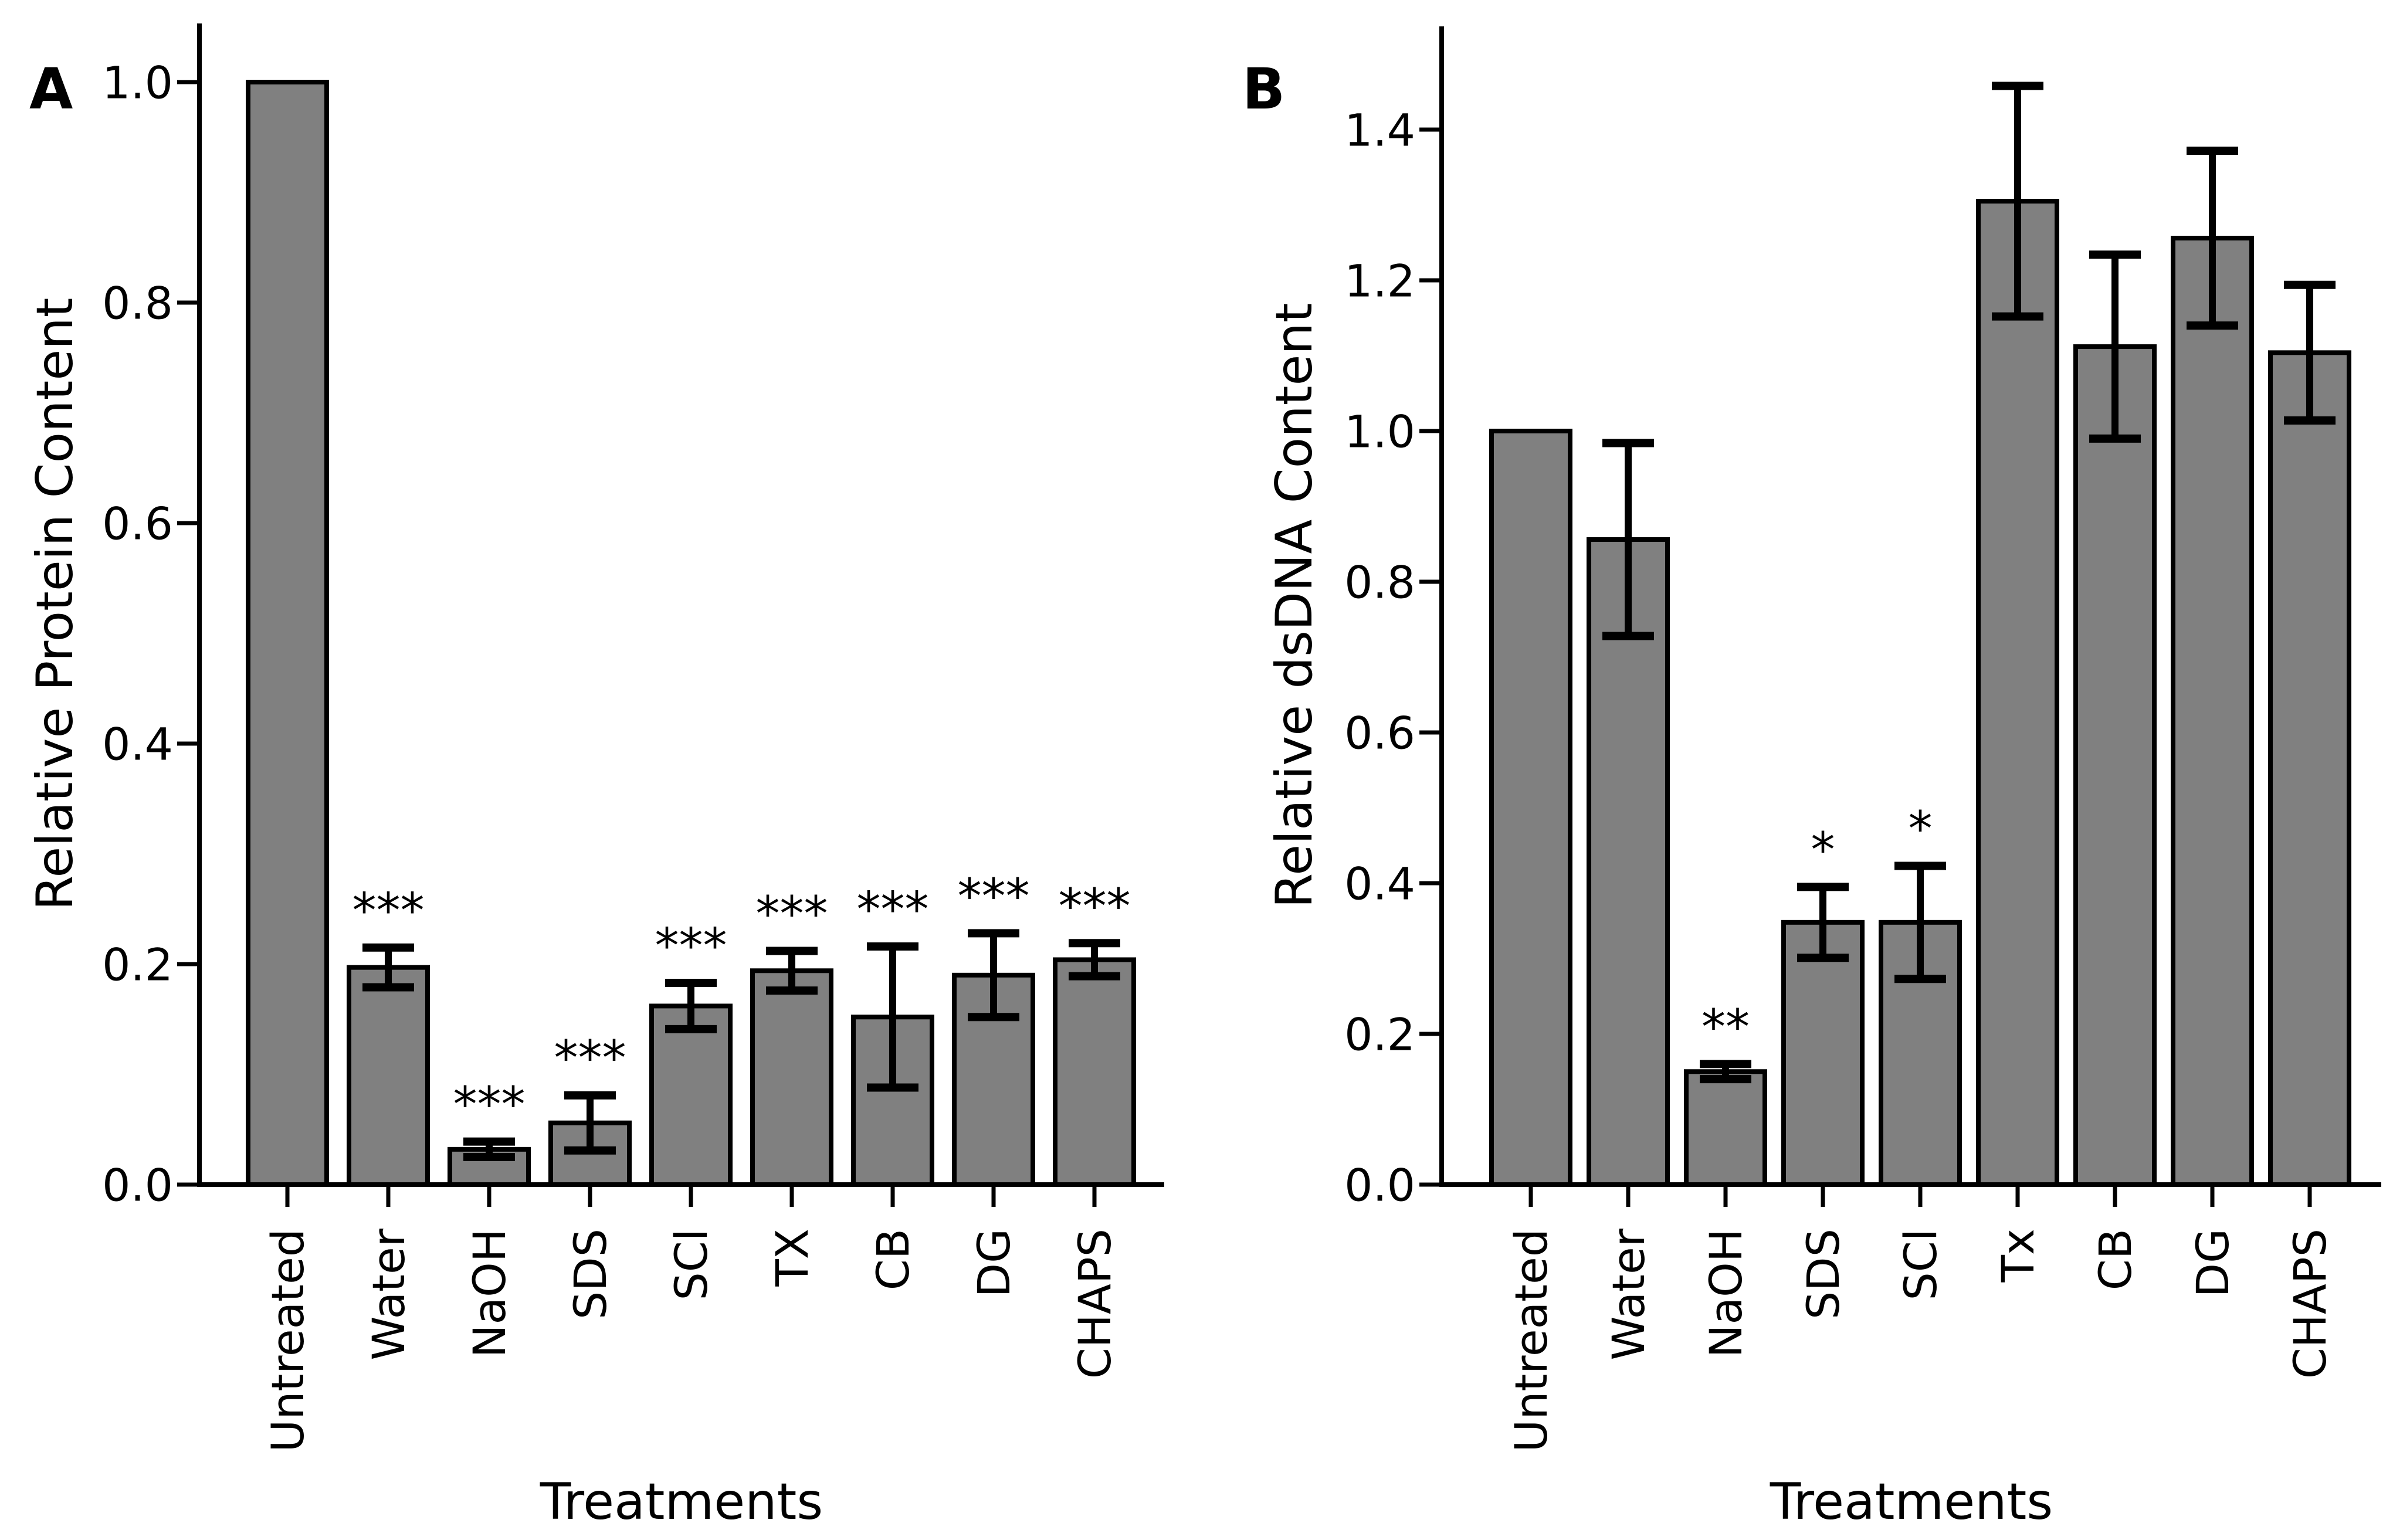  What do you see at coordinates (1380, 281) in the screenshot?
I see `y-tick-label: 1.2` at bounding box center [1380, 281].